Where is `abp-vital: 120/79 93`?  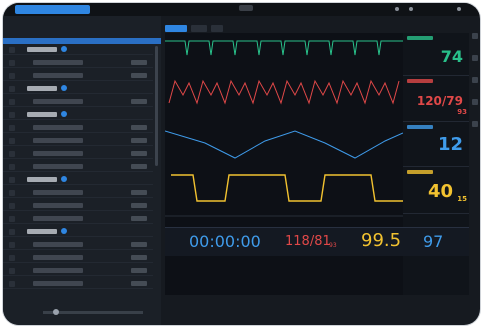
abp-vital: 120/79 93 is located at coordinates (436, 99).